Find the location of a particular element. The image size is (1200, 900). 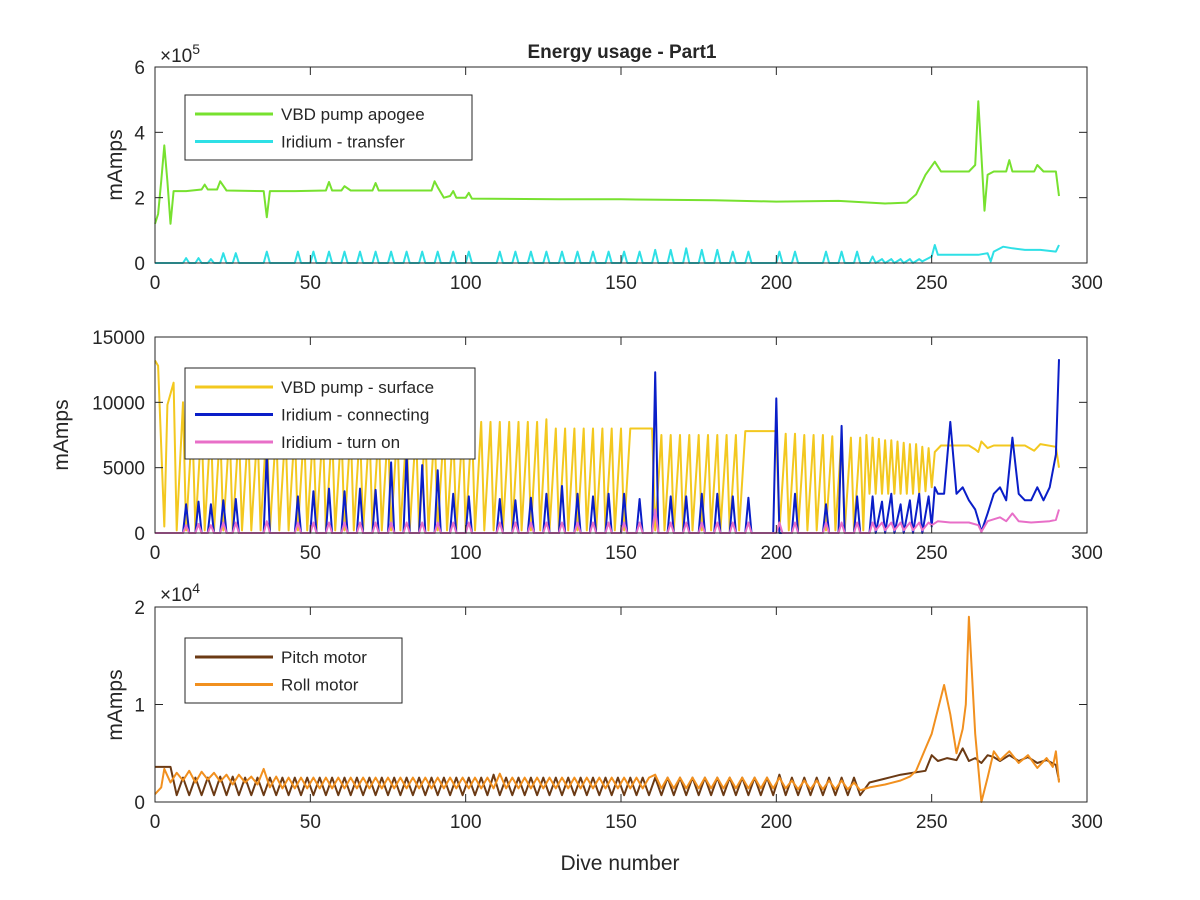

y-tick-label: 5000 is located at coordinates (124, 469).